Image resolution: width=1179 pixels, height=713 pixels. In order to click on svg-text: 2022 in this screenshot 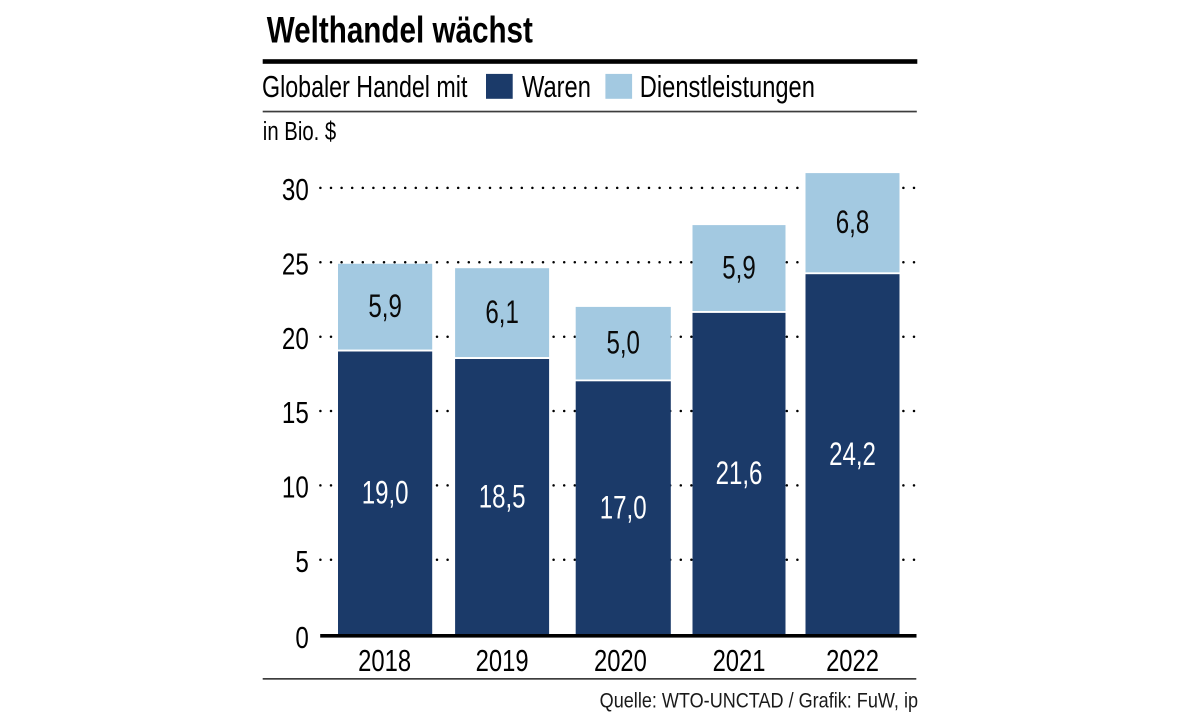, I will do `click(852, 660)`.